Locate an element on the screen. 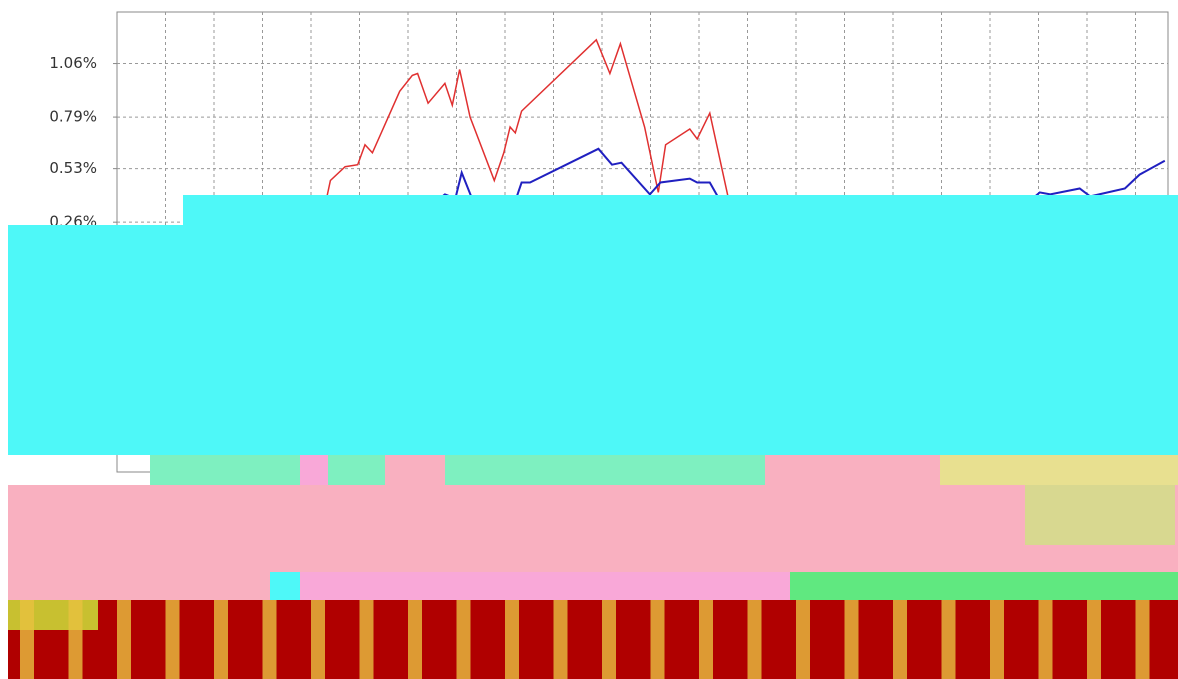 This screenshot has width=1178, height=679. glitch-stripes is located at coordinates (585, 639).